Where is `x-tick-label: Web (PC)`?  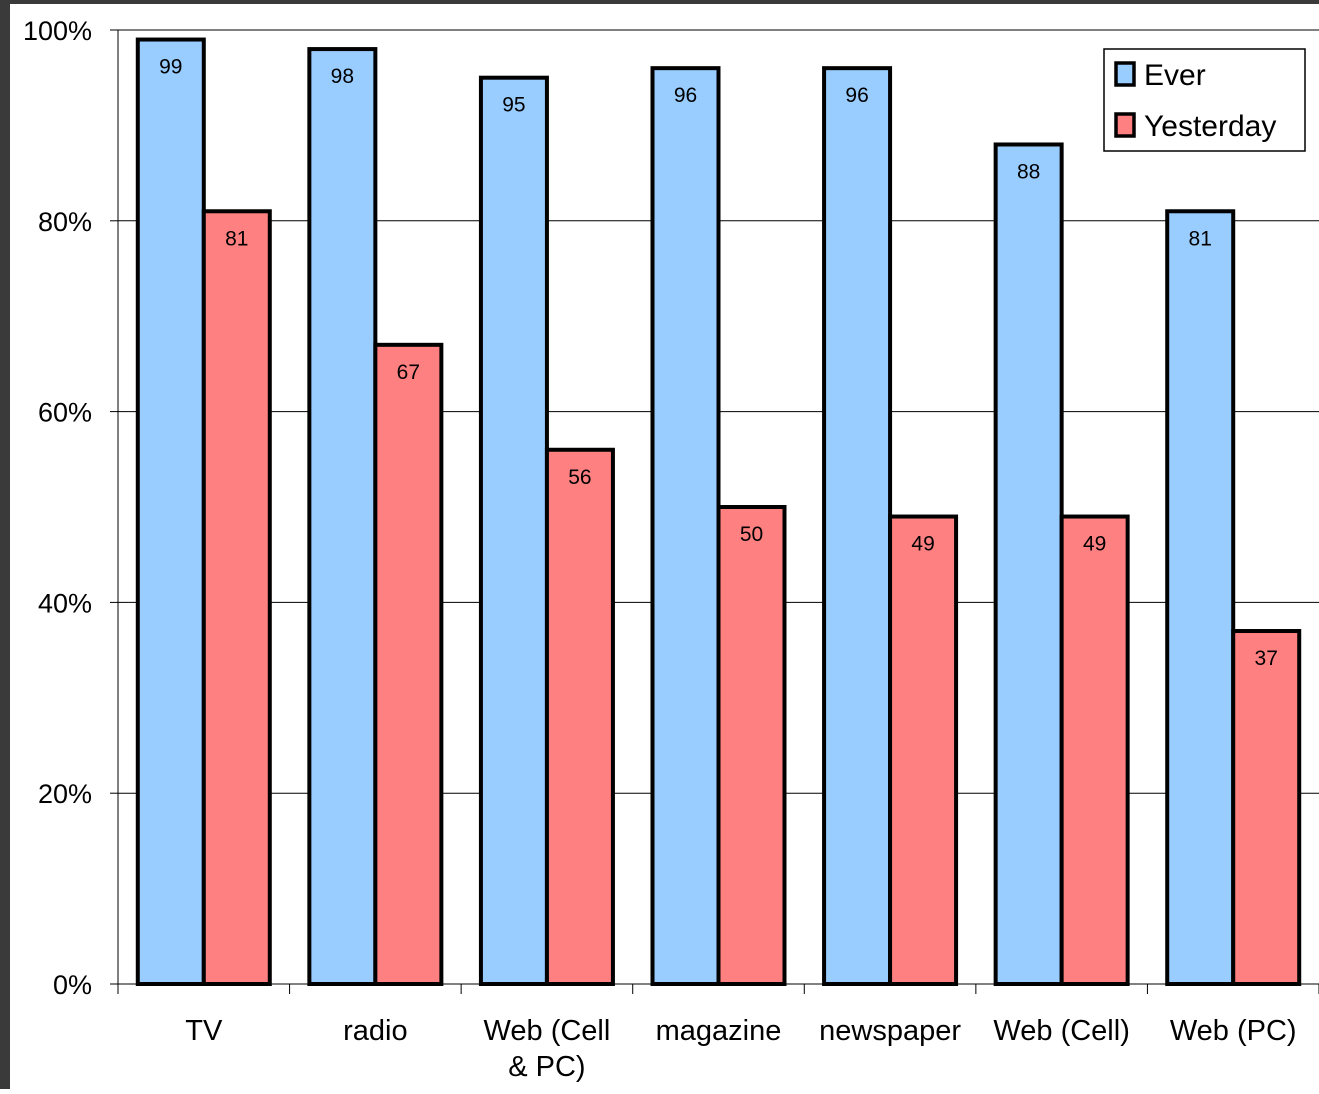
x-tick-label: Web (PC) is located at coordinates (1233, 1031).